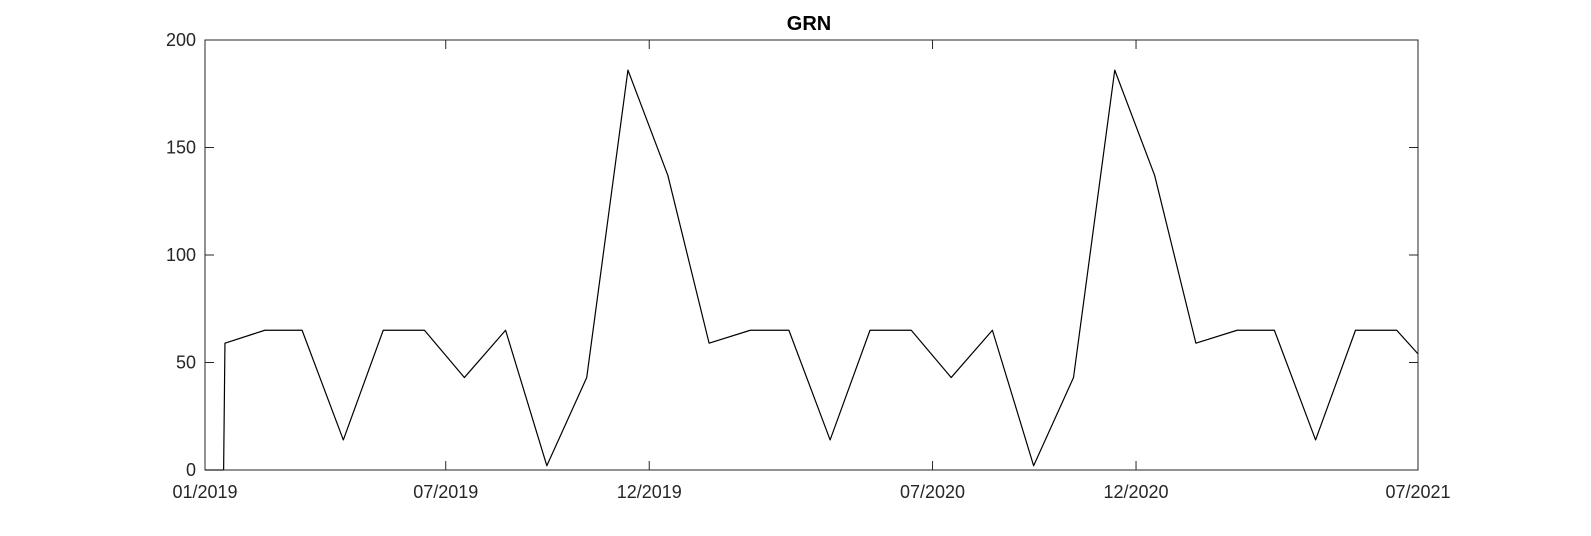 The image size is (1591, 536). What do you see at coordinates (809, 24) in the screenshot?
I see `chart-title: GRN` at bounding box center [809, 24].